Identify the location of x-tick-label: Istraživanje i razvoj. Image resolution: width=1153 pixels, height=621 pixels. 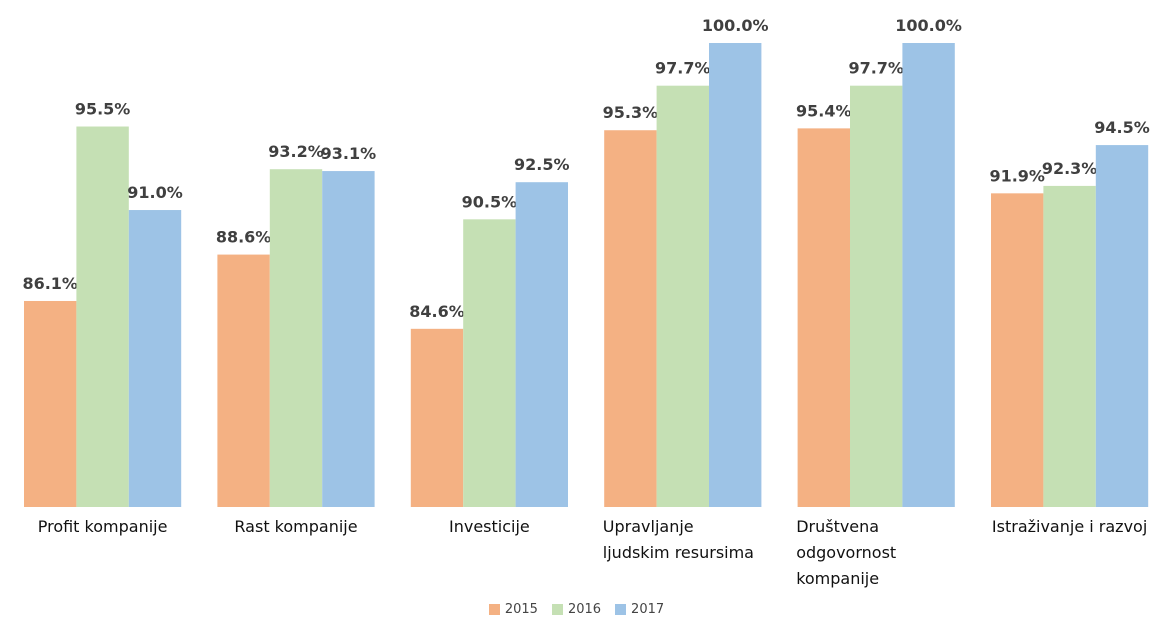
(1069, 526).